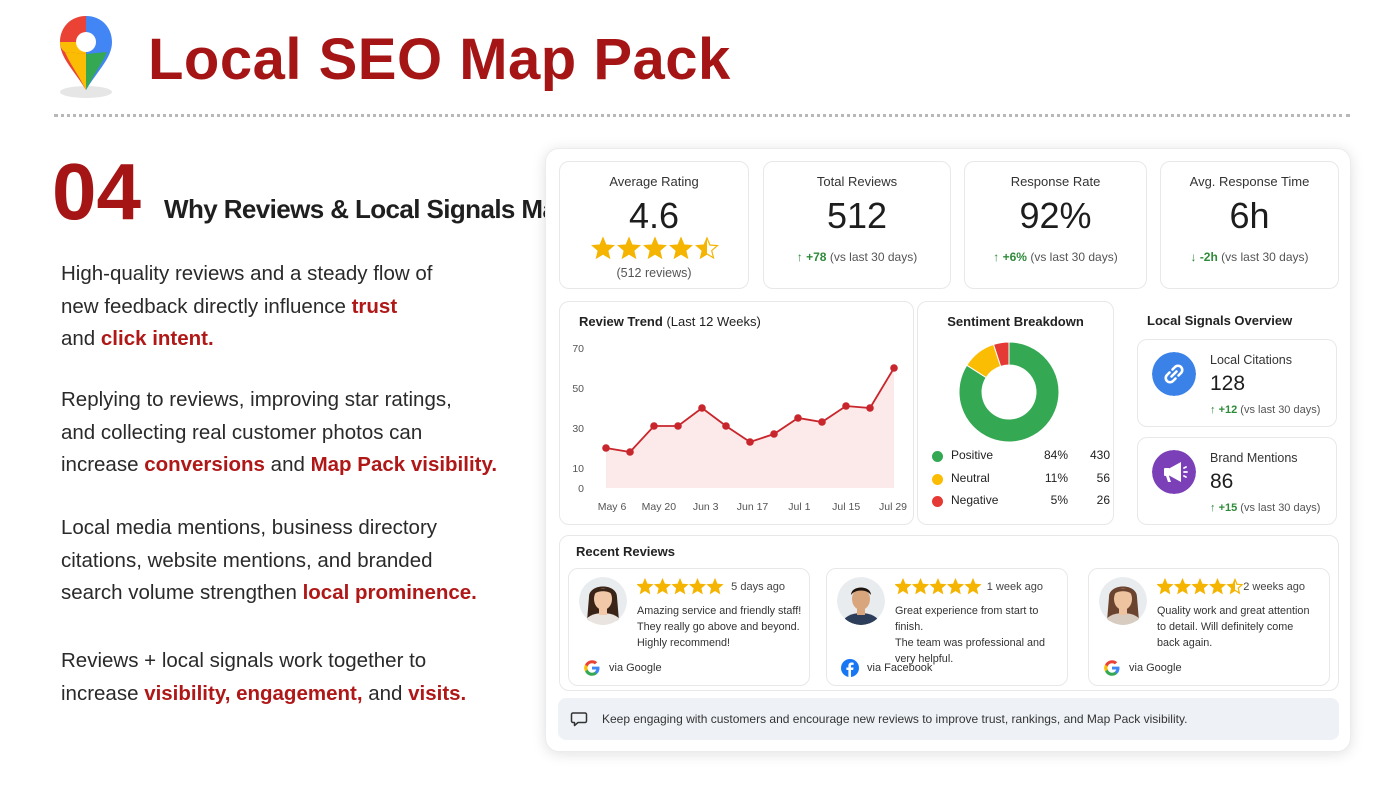 Image resolution: width=1400 pixels, height=788 pixels. What do you see at coordinates (1193, 257) in the screenshot?
I see `arrow-down-icon: ↓` at bounding box center [1193, 257].